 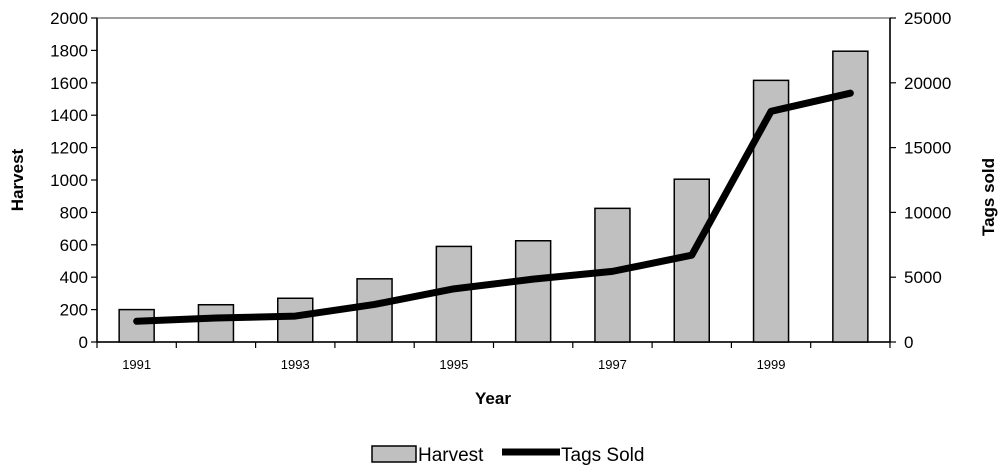 I want to click on y-tick-label: 1800, so click(x=69, y=50).